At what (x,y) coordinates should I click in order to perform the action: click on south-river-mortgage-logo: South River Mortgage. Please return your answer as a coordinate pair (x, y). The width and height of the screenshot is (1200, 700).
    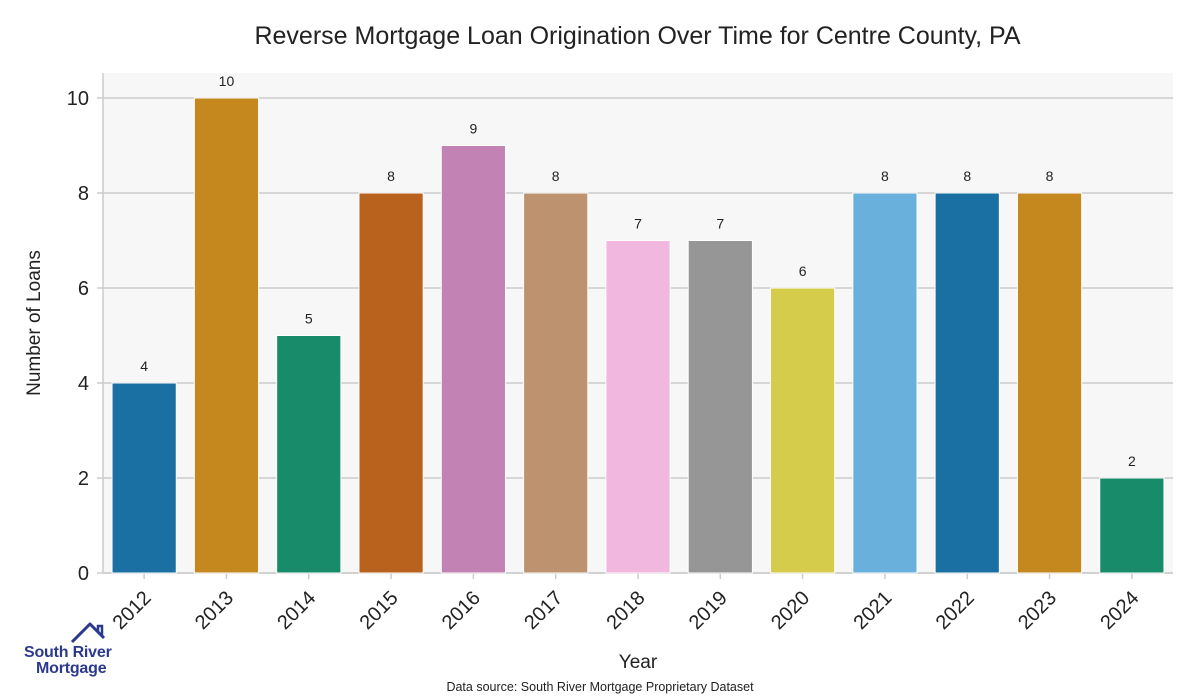
    Looking at the image, I should click on (77, 650).